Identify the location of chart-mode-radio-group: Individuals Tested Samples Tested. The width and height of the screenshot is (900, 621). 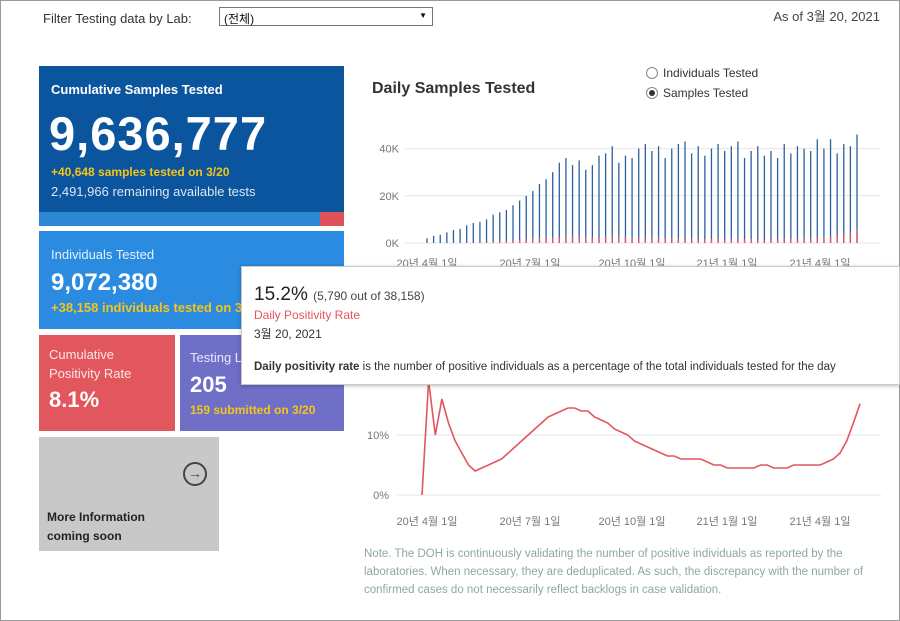
(702, 83).